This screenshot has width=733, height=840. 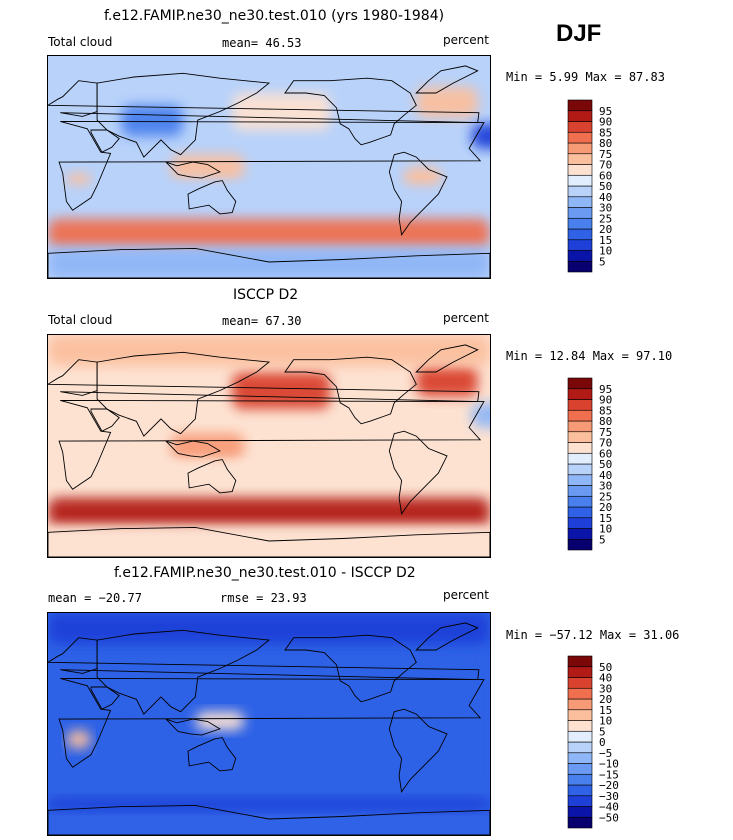 I want to click on region-north-pacific, so click(x=281, y=111).